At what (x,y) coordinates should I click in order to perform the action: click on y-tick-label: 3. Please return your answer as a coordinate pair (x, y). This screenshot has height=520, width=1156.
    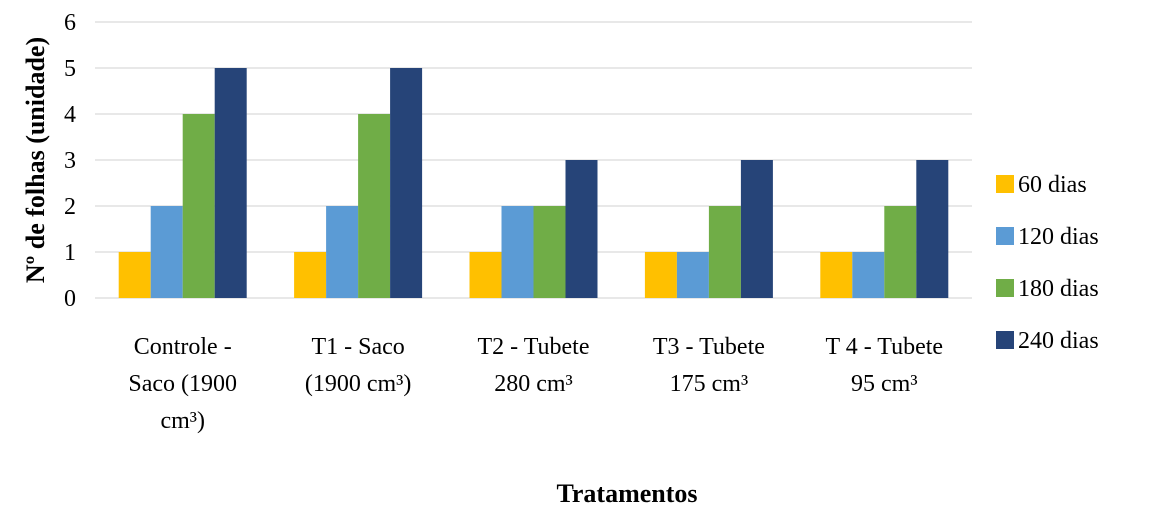
    Looking at the image, I should click on (70, 161).